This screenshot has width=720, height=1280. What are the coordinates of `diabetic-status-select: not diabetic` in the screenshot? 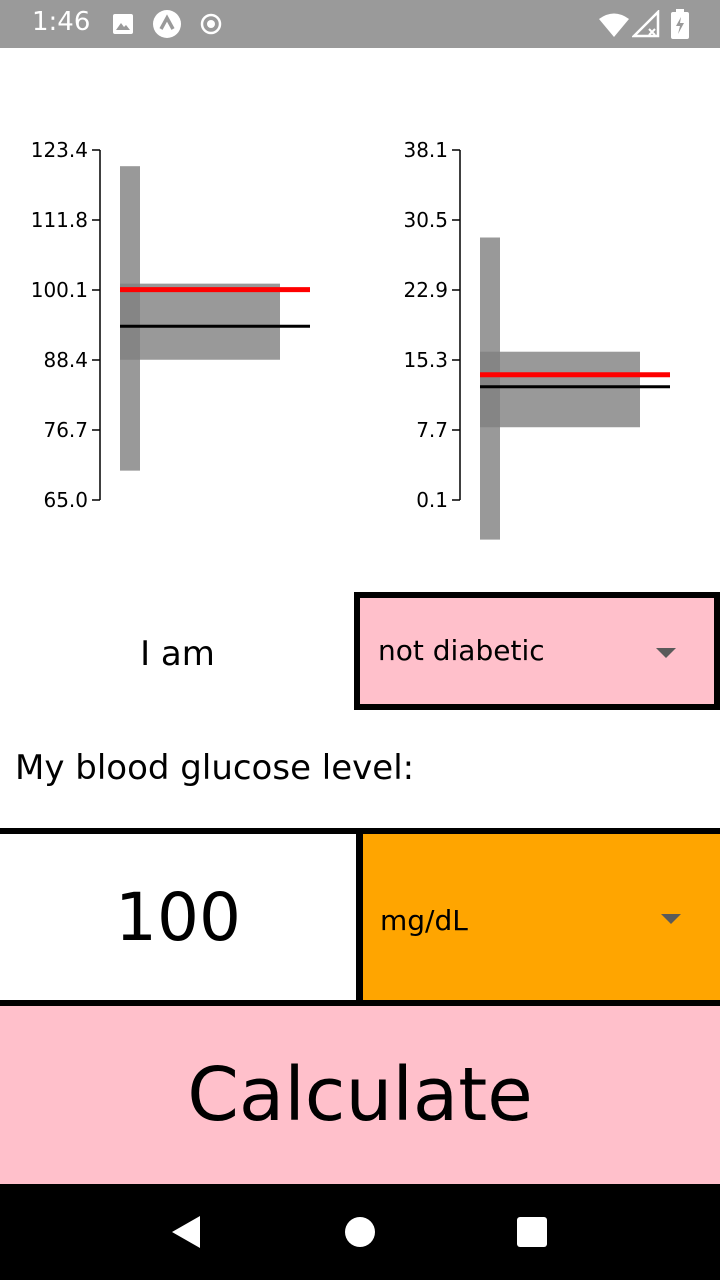 It's located at (537, 651).